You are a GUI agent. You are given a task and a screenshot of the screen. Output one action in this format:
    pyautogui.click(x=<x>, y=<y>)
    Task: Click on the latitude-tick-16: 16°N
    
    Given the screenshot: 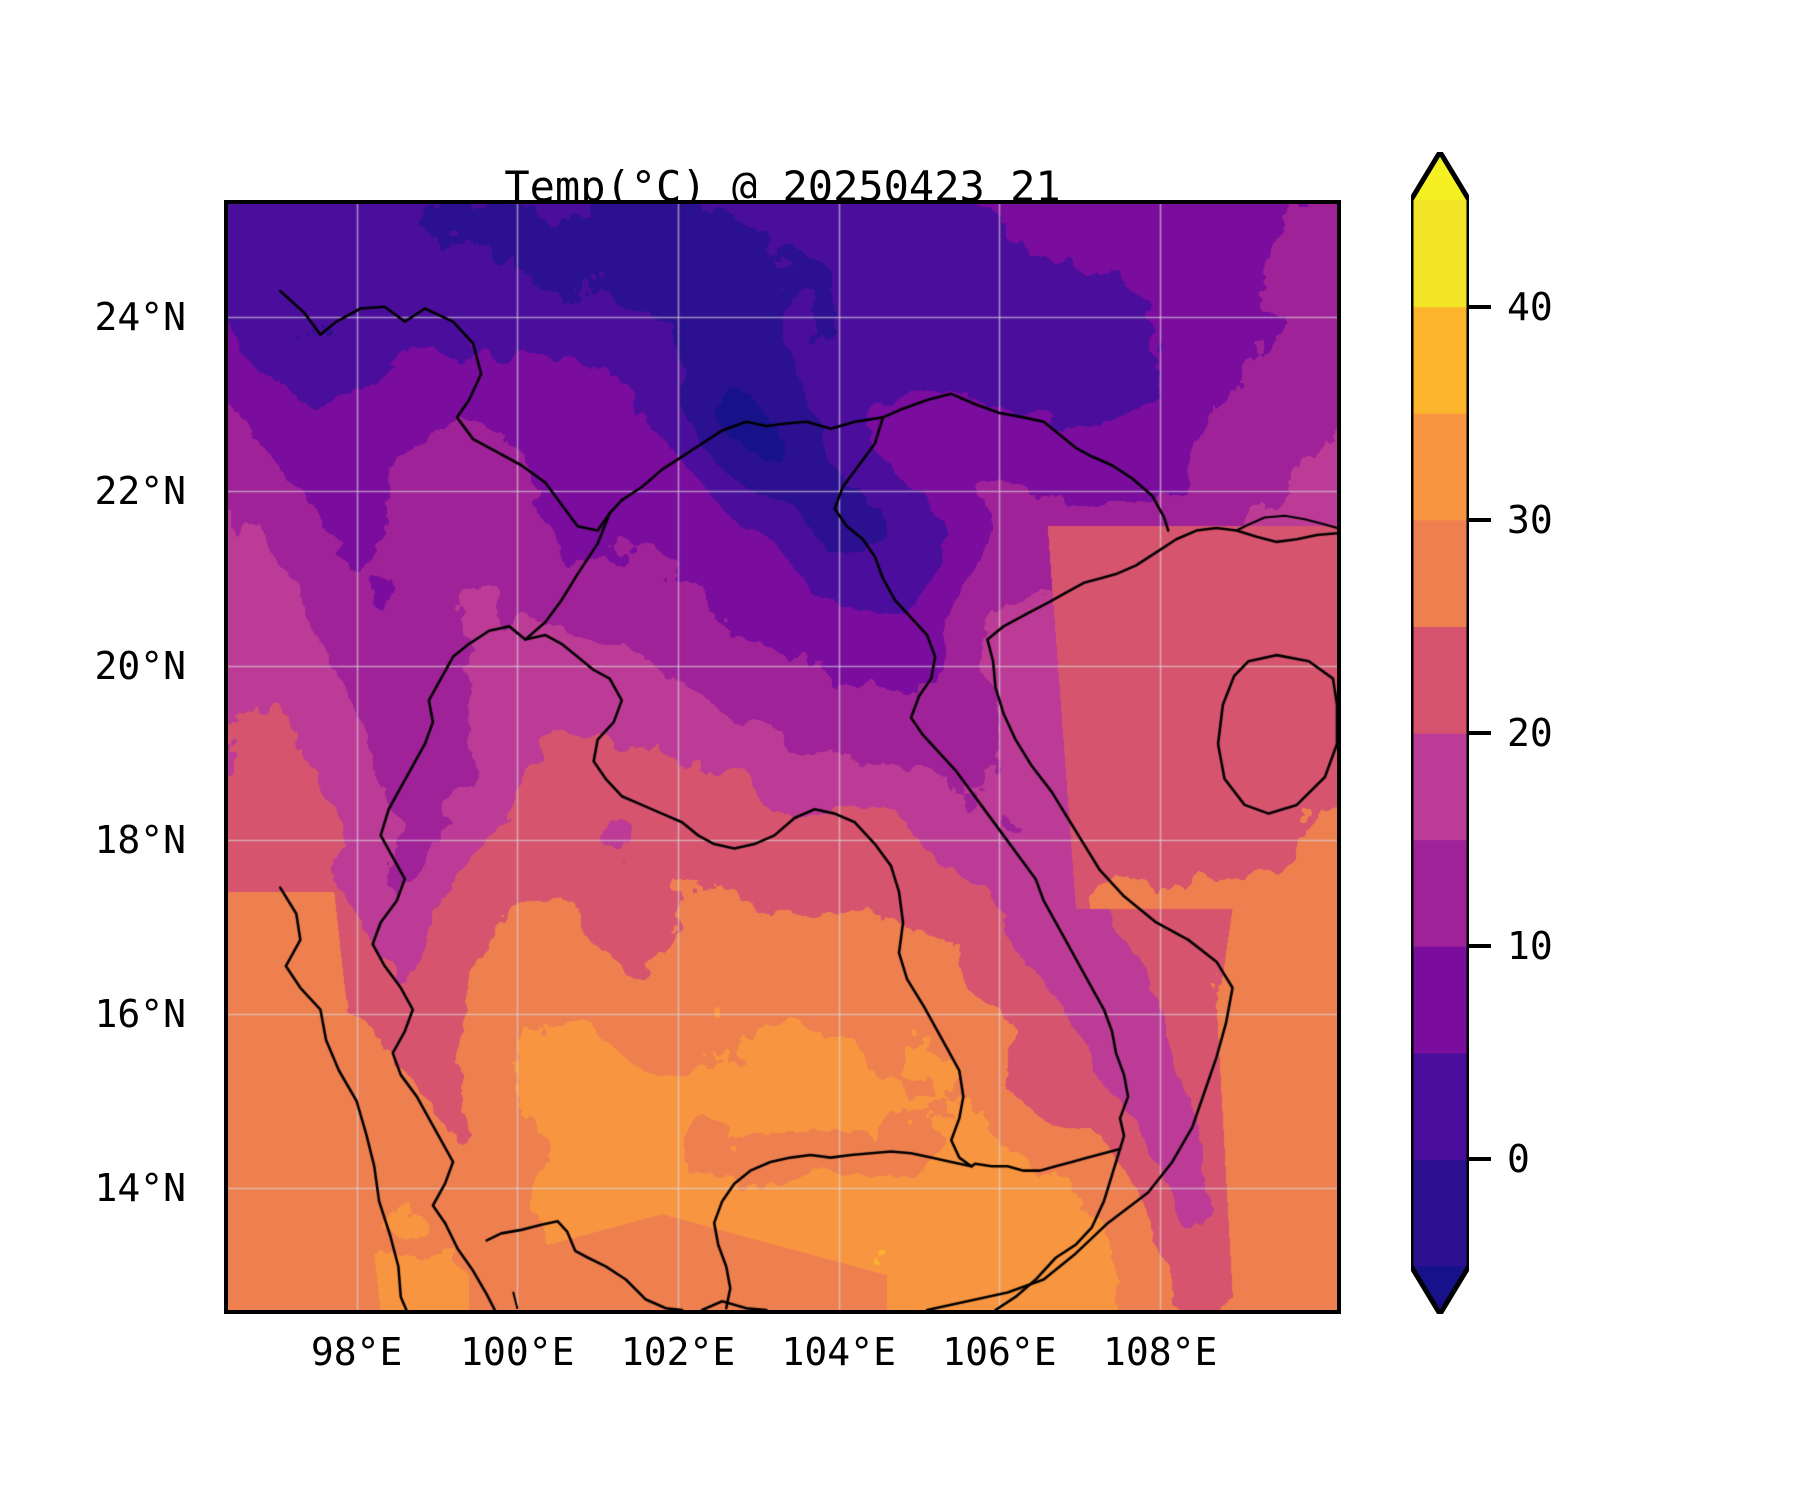 What is the action you would take?
    pyautogui.click(x=140, y=1013)
    